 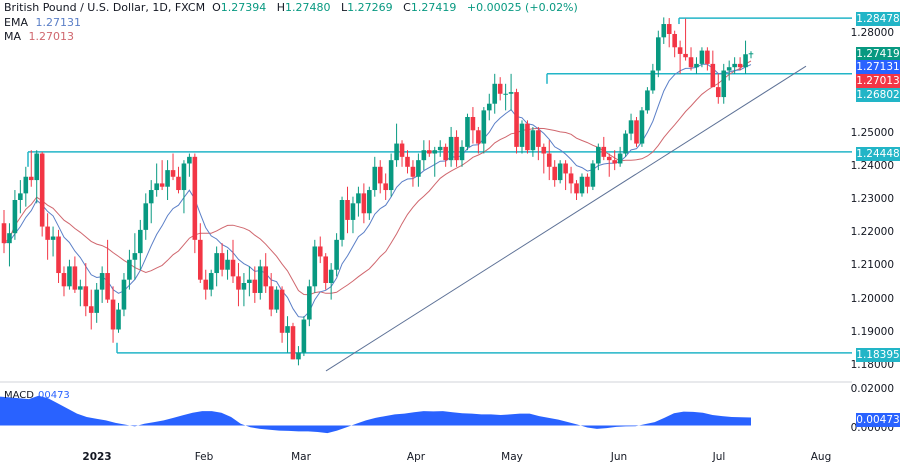 What do you see at coordinates (53, 395) in the screenshot?
I see `macd-legend-value: 00473` at bounding box center [53, 395].